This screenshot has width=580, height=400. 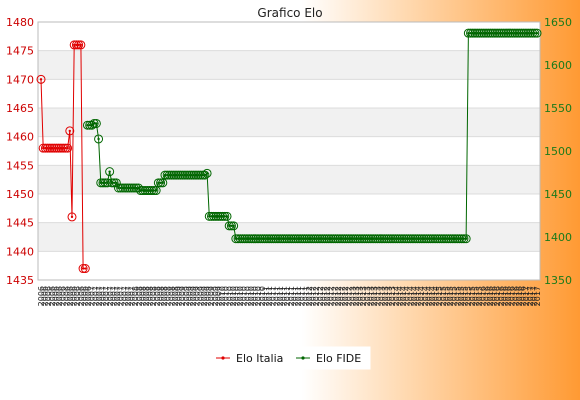 I want to click on x-category-label: 2015, so click(x=465, y=296).